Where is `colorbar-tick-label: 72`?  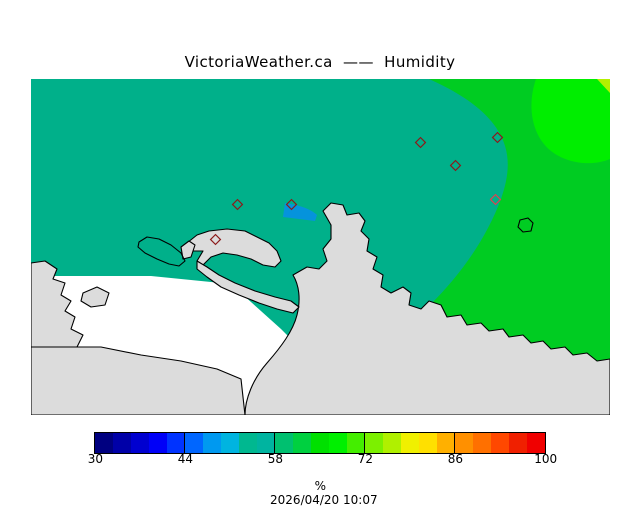
colorbar-tick-label: 72 is located at coordinates (365, 459).